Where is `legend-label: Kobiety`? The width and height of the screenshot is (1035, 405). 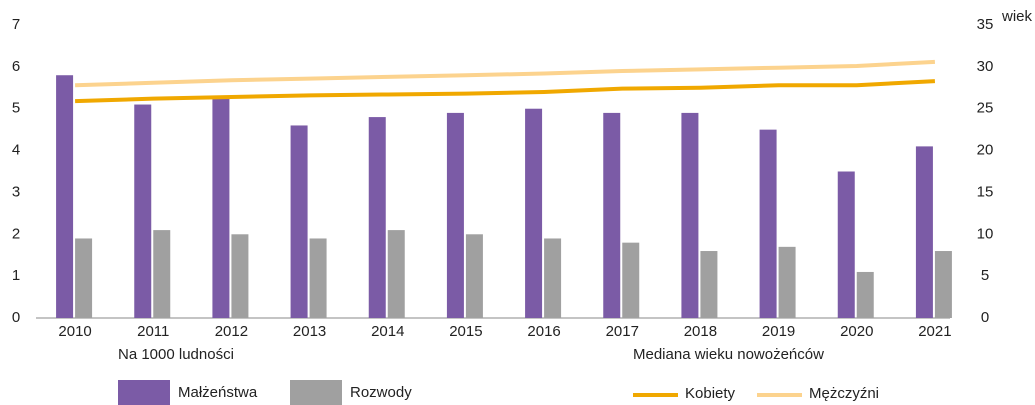
legend-label: Kobiety is located at coordinates (710, 393).